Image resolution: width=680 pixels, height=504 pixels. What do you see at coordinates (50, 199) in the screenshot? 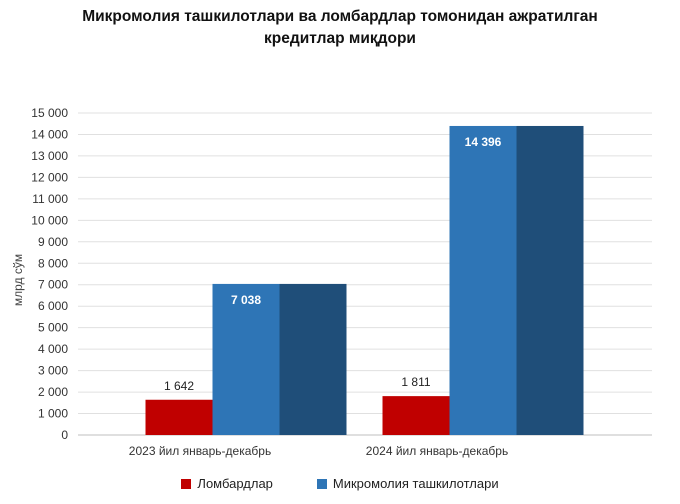
I see `y-tick-label: 11 000` at bounding box center [50, 199].